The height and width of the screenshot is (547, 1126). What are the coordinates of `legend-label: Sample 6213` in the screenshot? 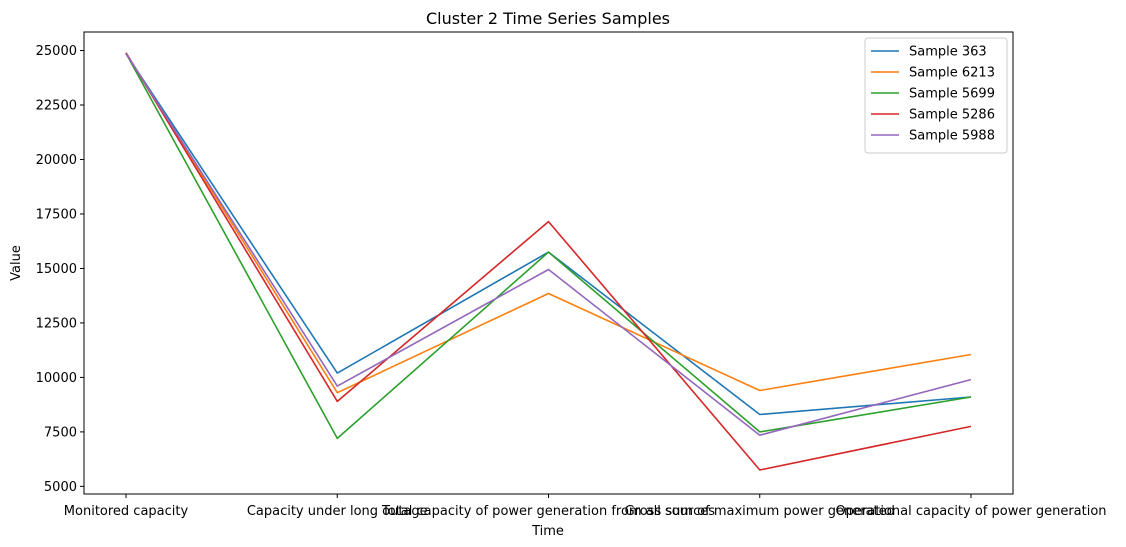 It's located at (952, 73).